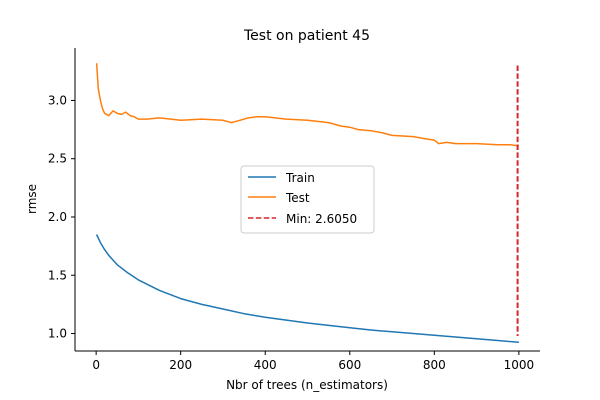 This screenshot has height=400, width=600. I want to click on x-tick-label: 0, so click(96, 365).